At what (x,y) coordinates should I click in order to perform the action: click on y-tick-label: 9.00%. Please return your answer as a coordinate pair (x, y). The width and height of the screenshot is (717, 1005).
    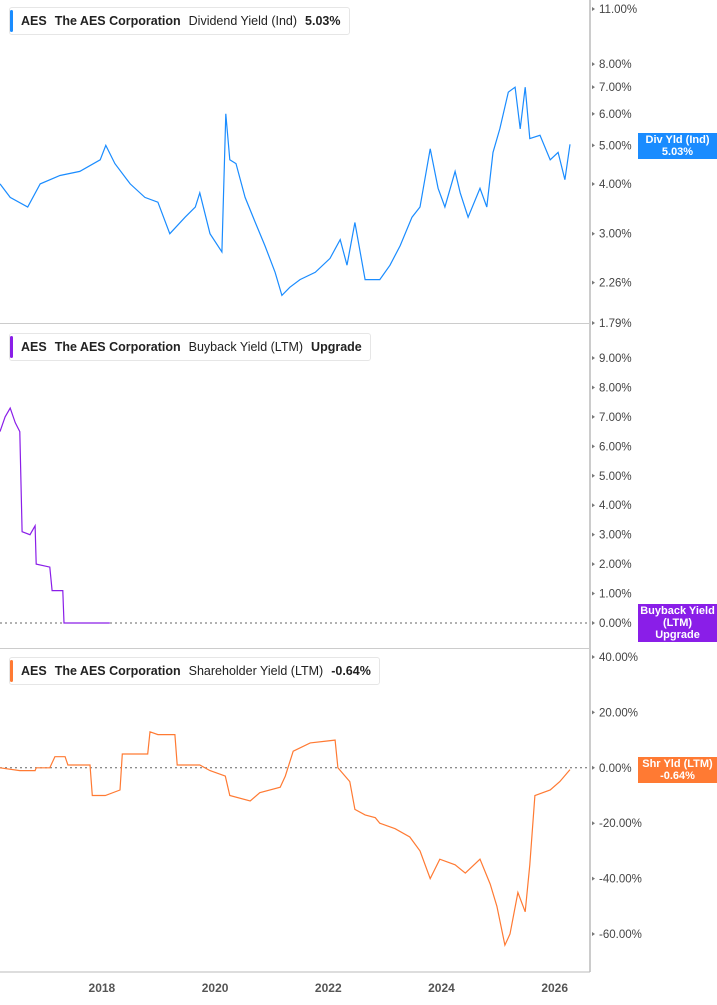
    Looking at the image, I should click on (615, 359).